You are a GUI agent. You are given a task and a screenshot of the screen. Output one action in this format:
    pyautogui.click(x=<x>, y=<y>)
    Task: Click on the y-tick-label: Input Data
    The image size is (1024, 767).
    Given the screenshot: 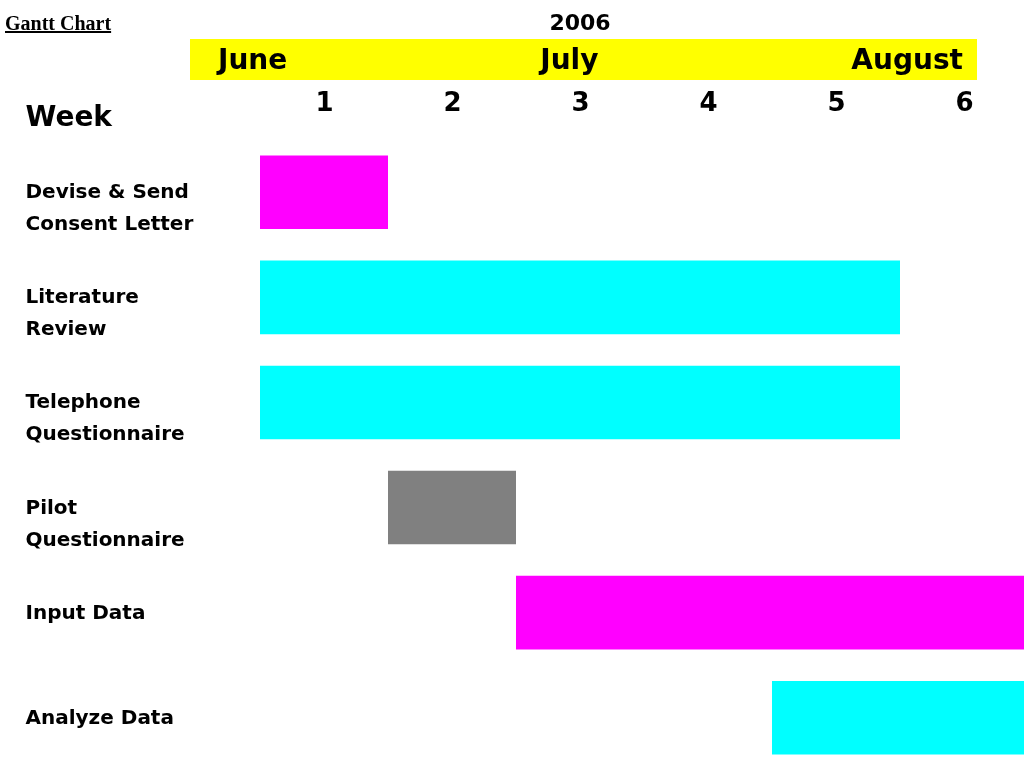 What is the action you would take?
    pyautogui.click(x=85, y=611)
    